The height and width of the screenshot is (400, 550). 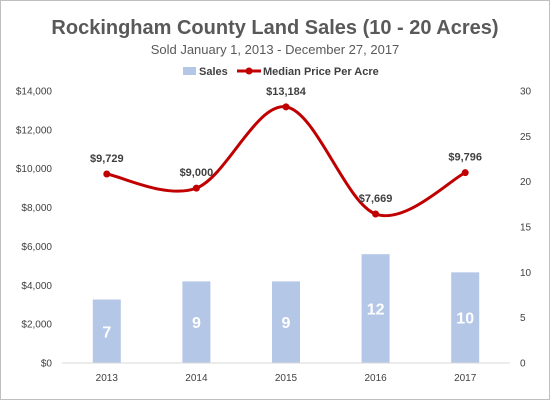 I want to click on price-label: $9,729, so click(x=107, y=159).